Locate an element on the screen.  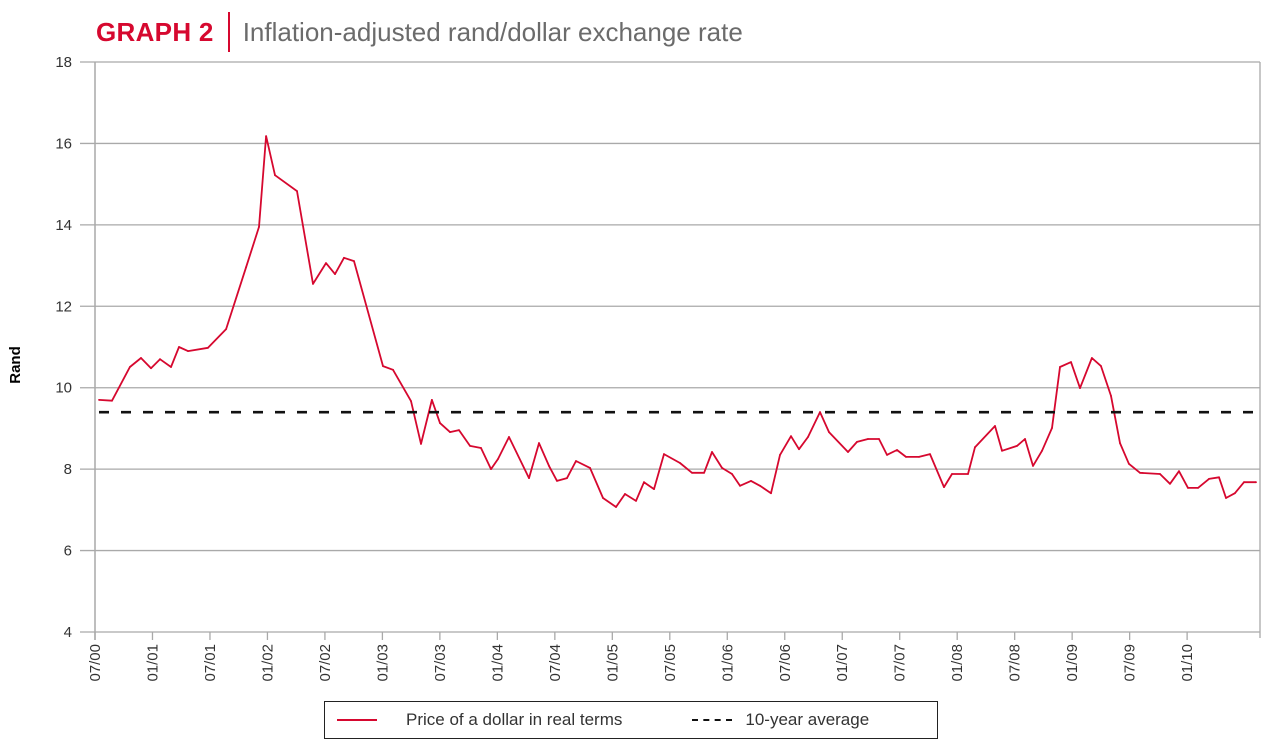
legend-label-average: 10-year average is located at coordinates (807, 719).